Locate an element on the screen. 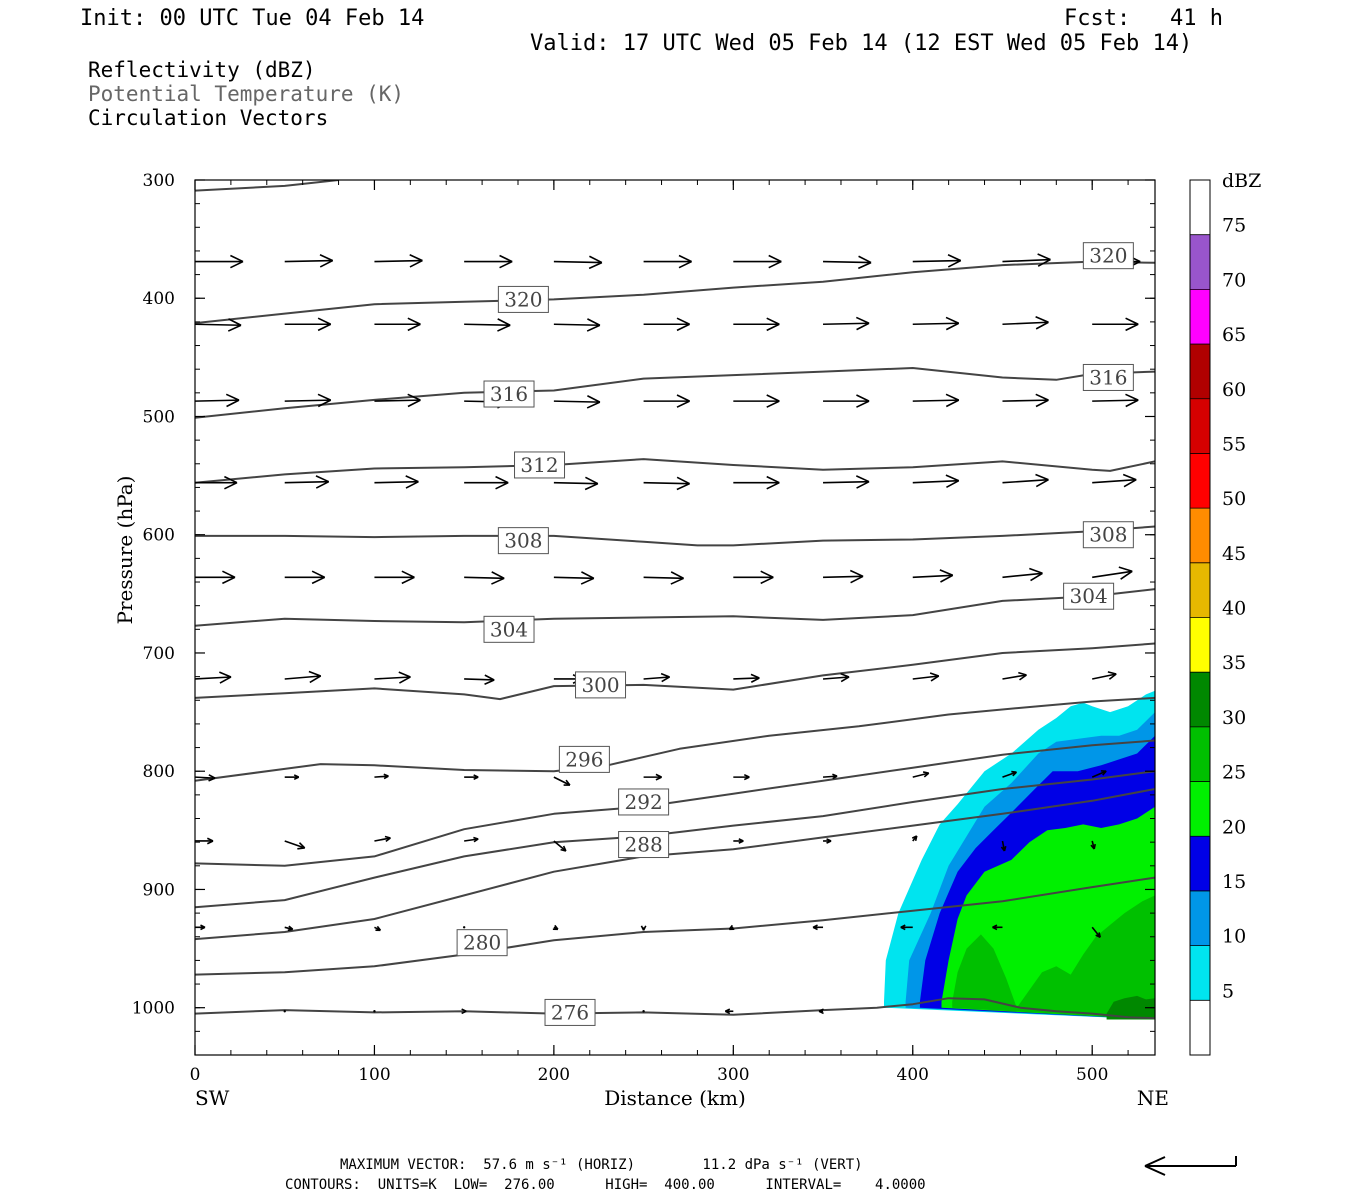  theta-label-288: 288 is located at coordinates (644, 845).